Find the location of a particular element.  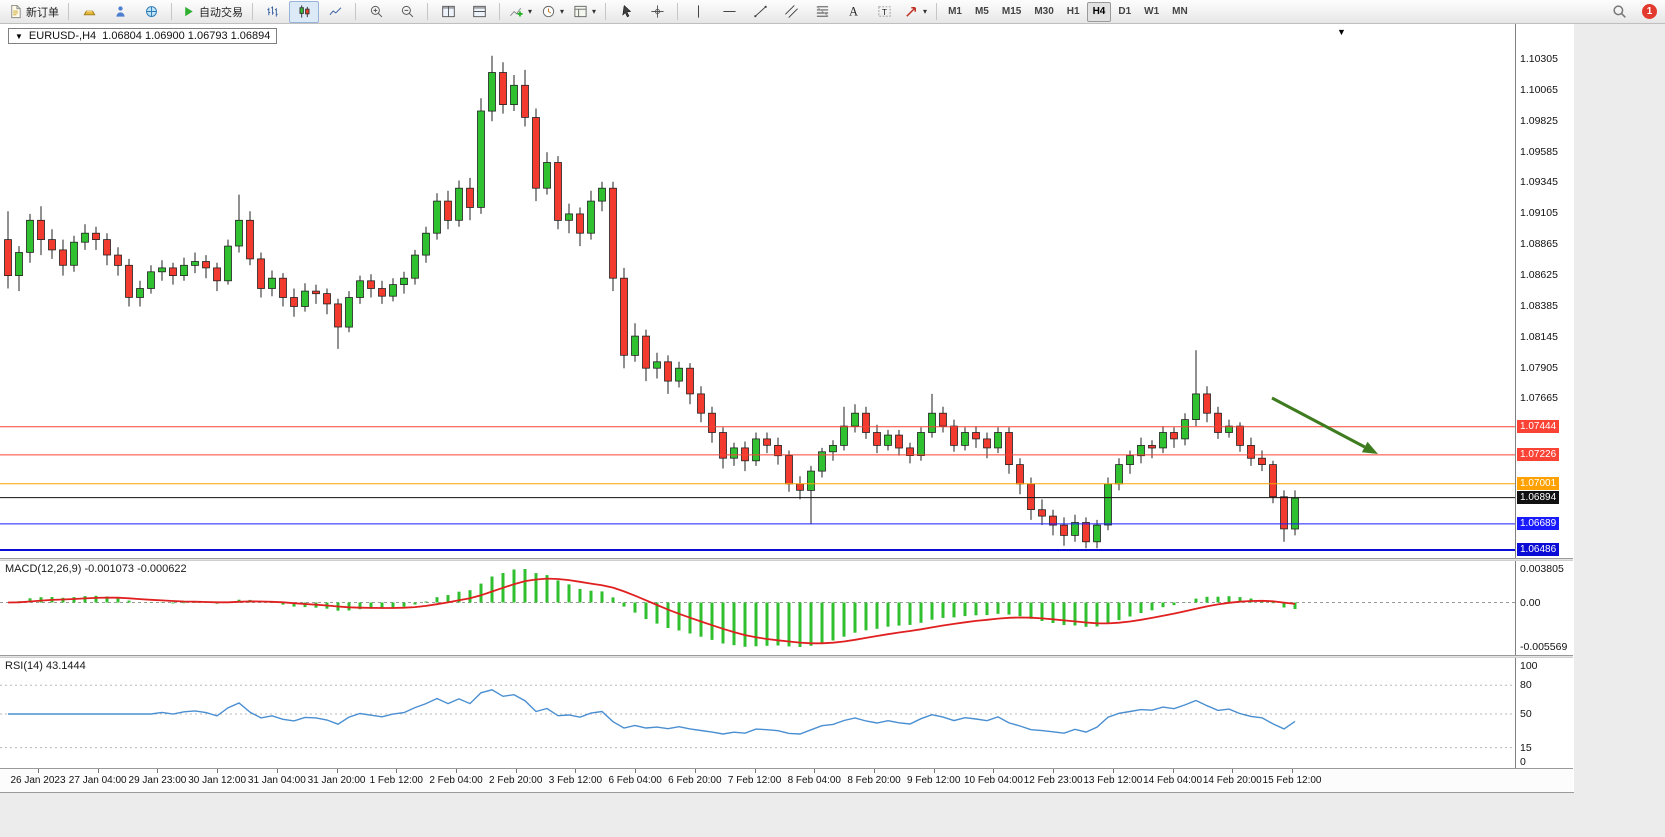

time-label: 12 Feb 23:00 is located at coordinates (1053, 780).